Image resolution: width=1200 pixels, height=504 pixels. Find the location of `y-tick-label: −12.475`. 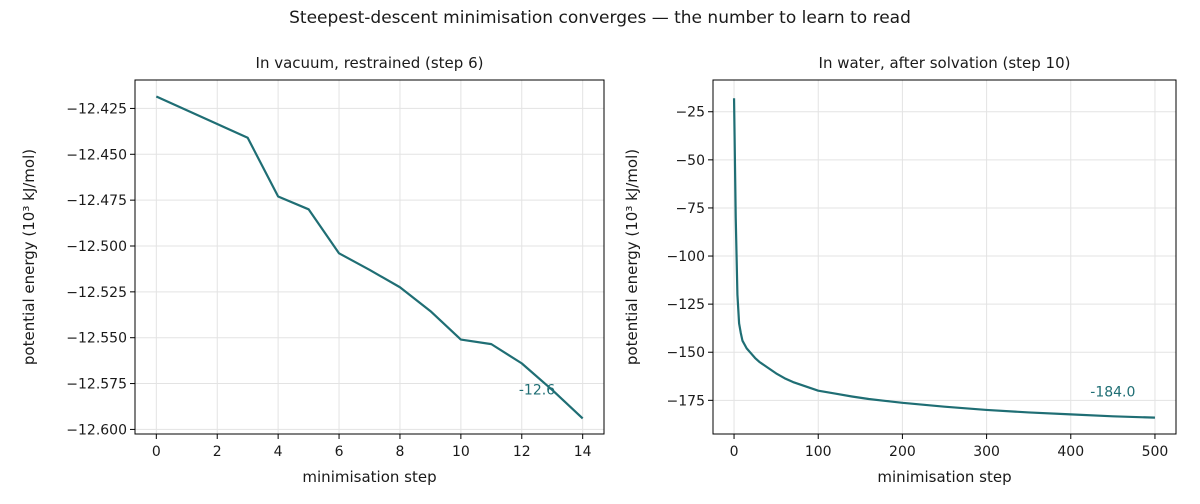

y-tick-label: −12.475 is located at coordinates (96, 201).